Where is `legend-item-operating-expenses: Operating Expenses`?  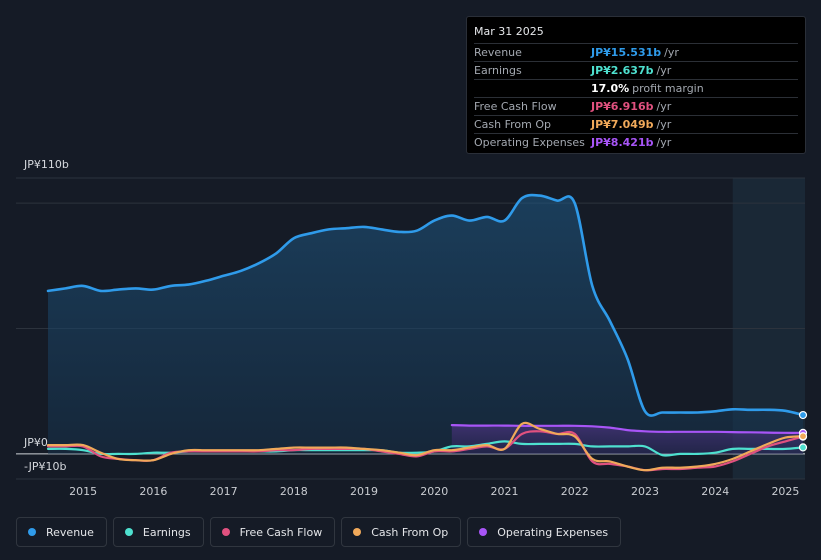
legend-item-operating-expenses: Operating Expenses is located at coordinates (544, 532).